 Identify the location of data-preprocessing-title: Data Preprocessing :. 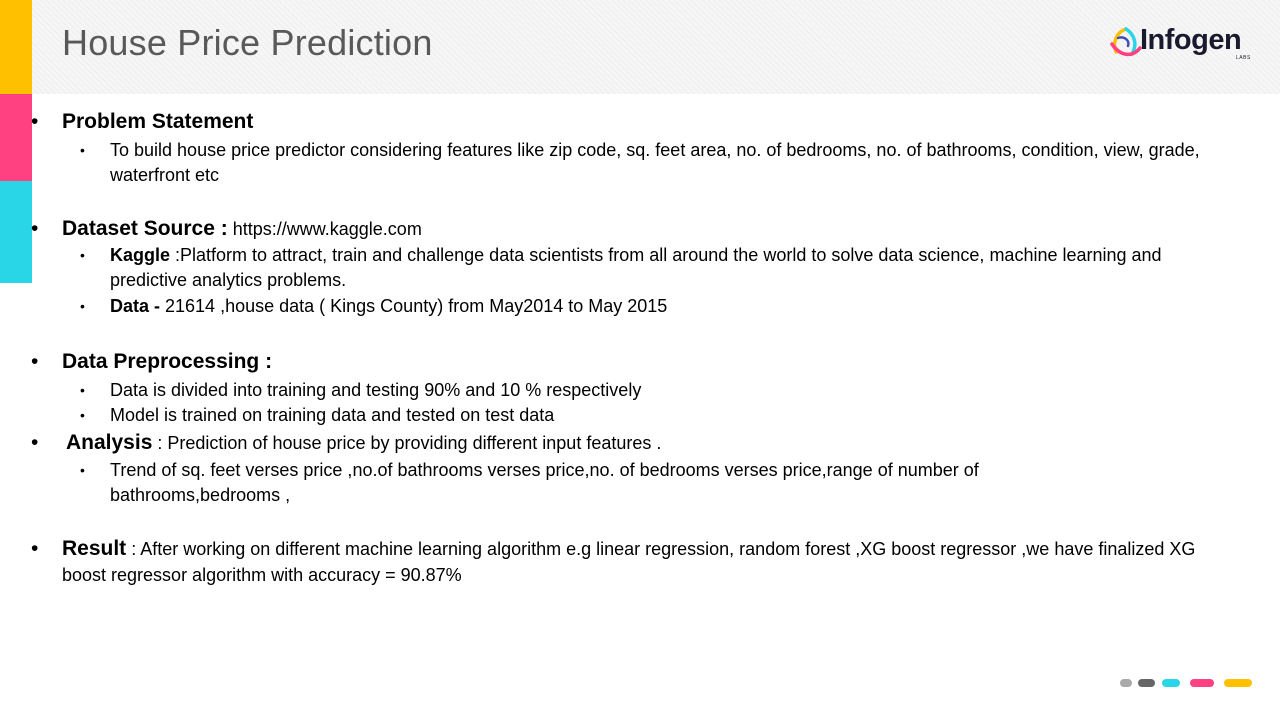
(167, 361).